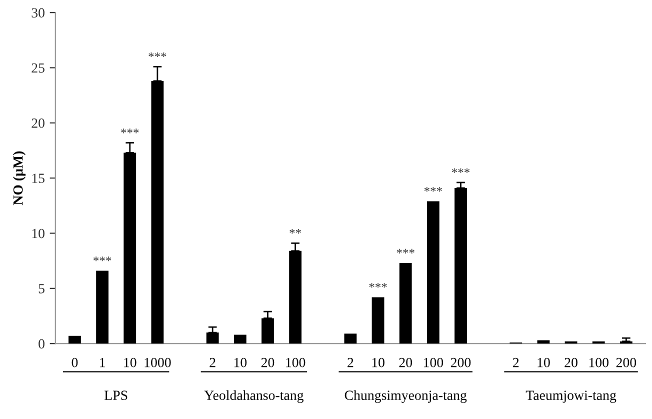 This screenshot has width=652, height=419. What do you see at coordinates (38, 68) in the screenshot?
I see `y-tick-label: 25` at bounding box center [38, 68].